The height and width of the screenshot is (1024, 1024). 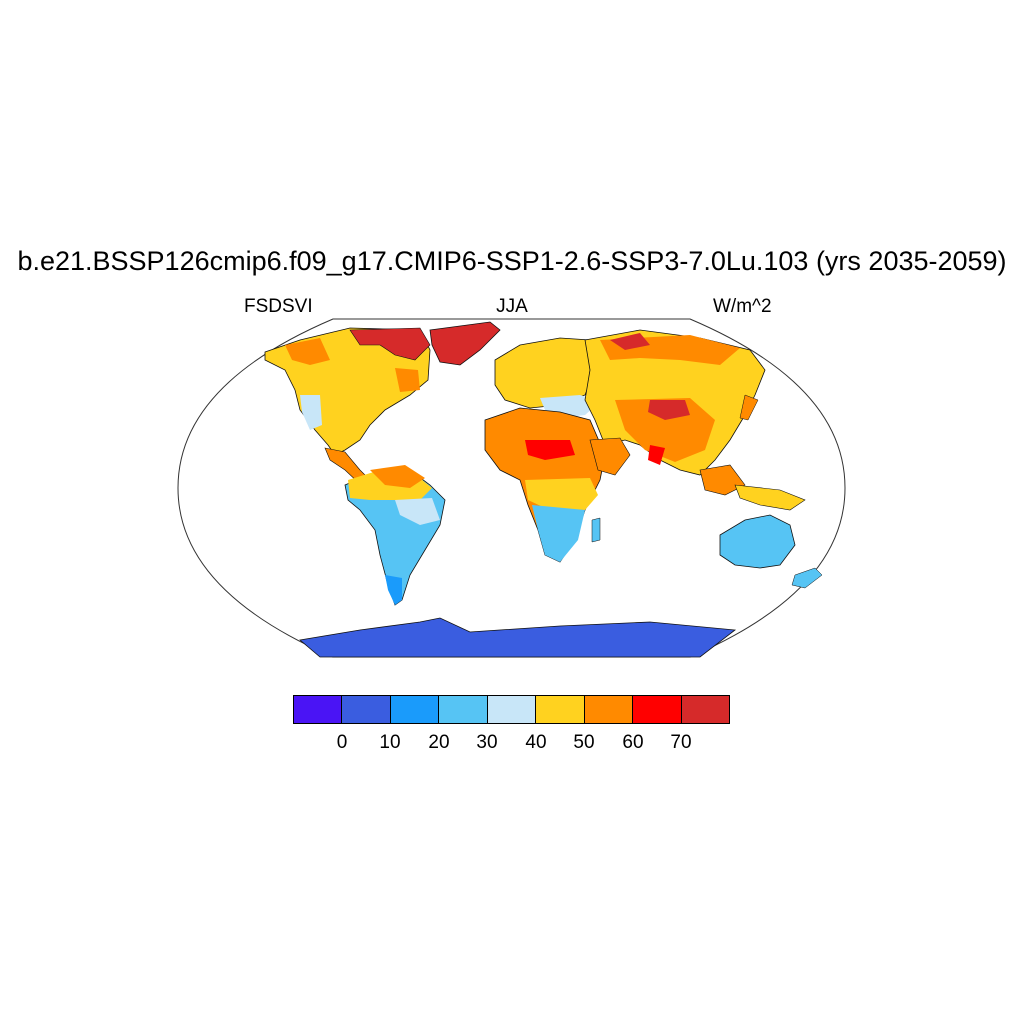 What do you see at coordinates (610, 456) in the screenshot?
I see `arabia` at bounding box center [610, 456].